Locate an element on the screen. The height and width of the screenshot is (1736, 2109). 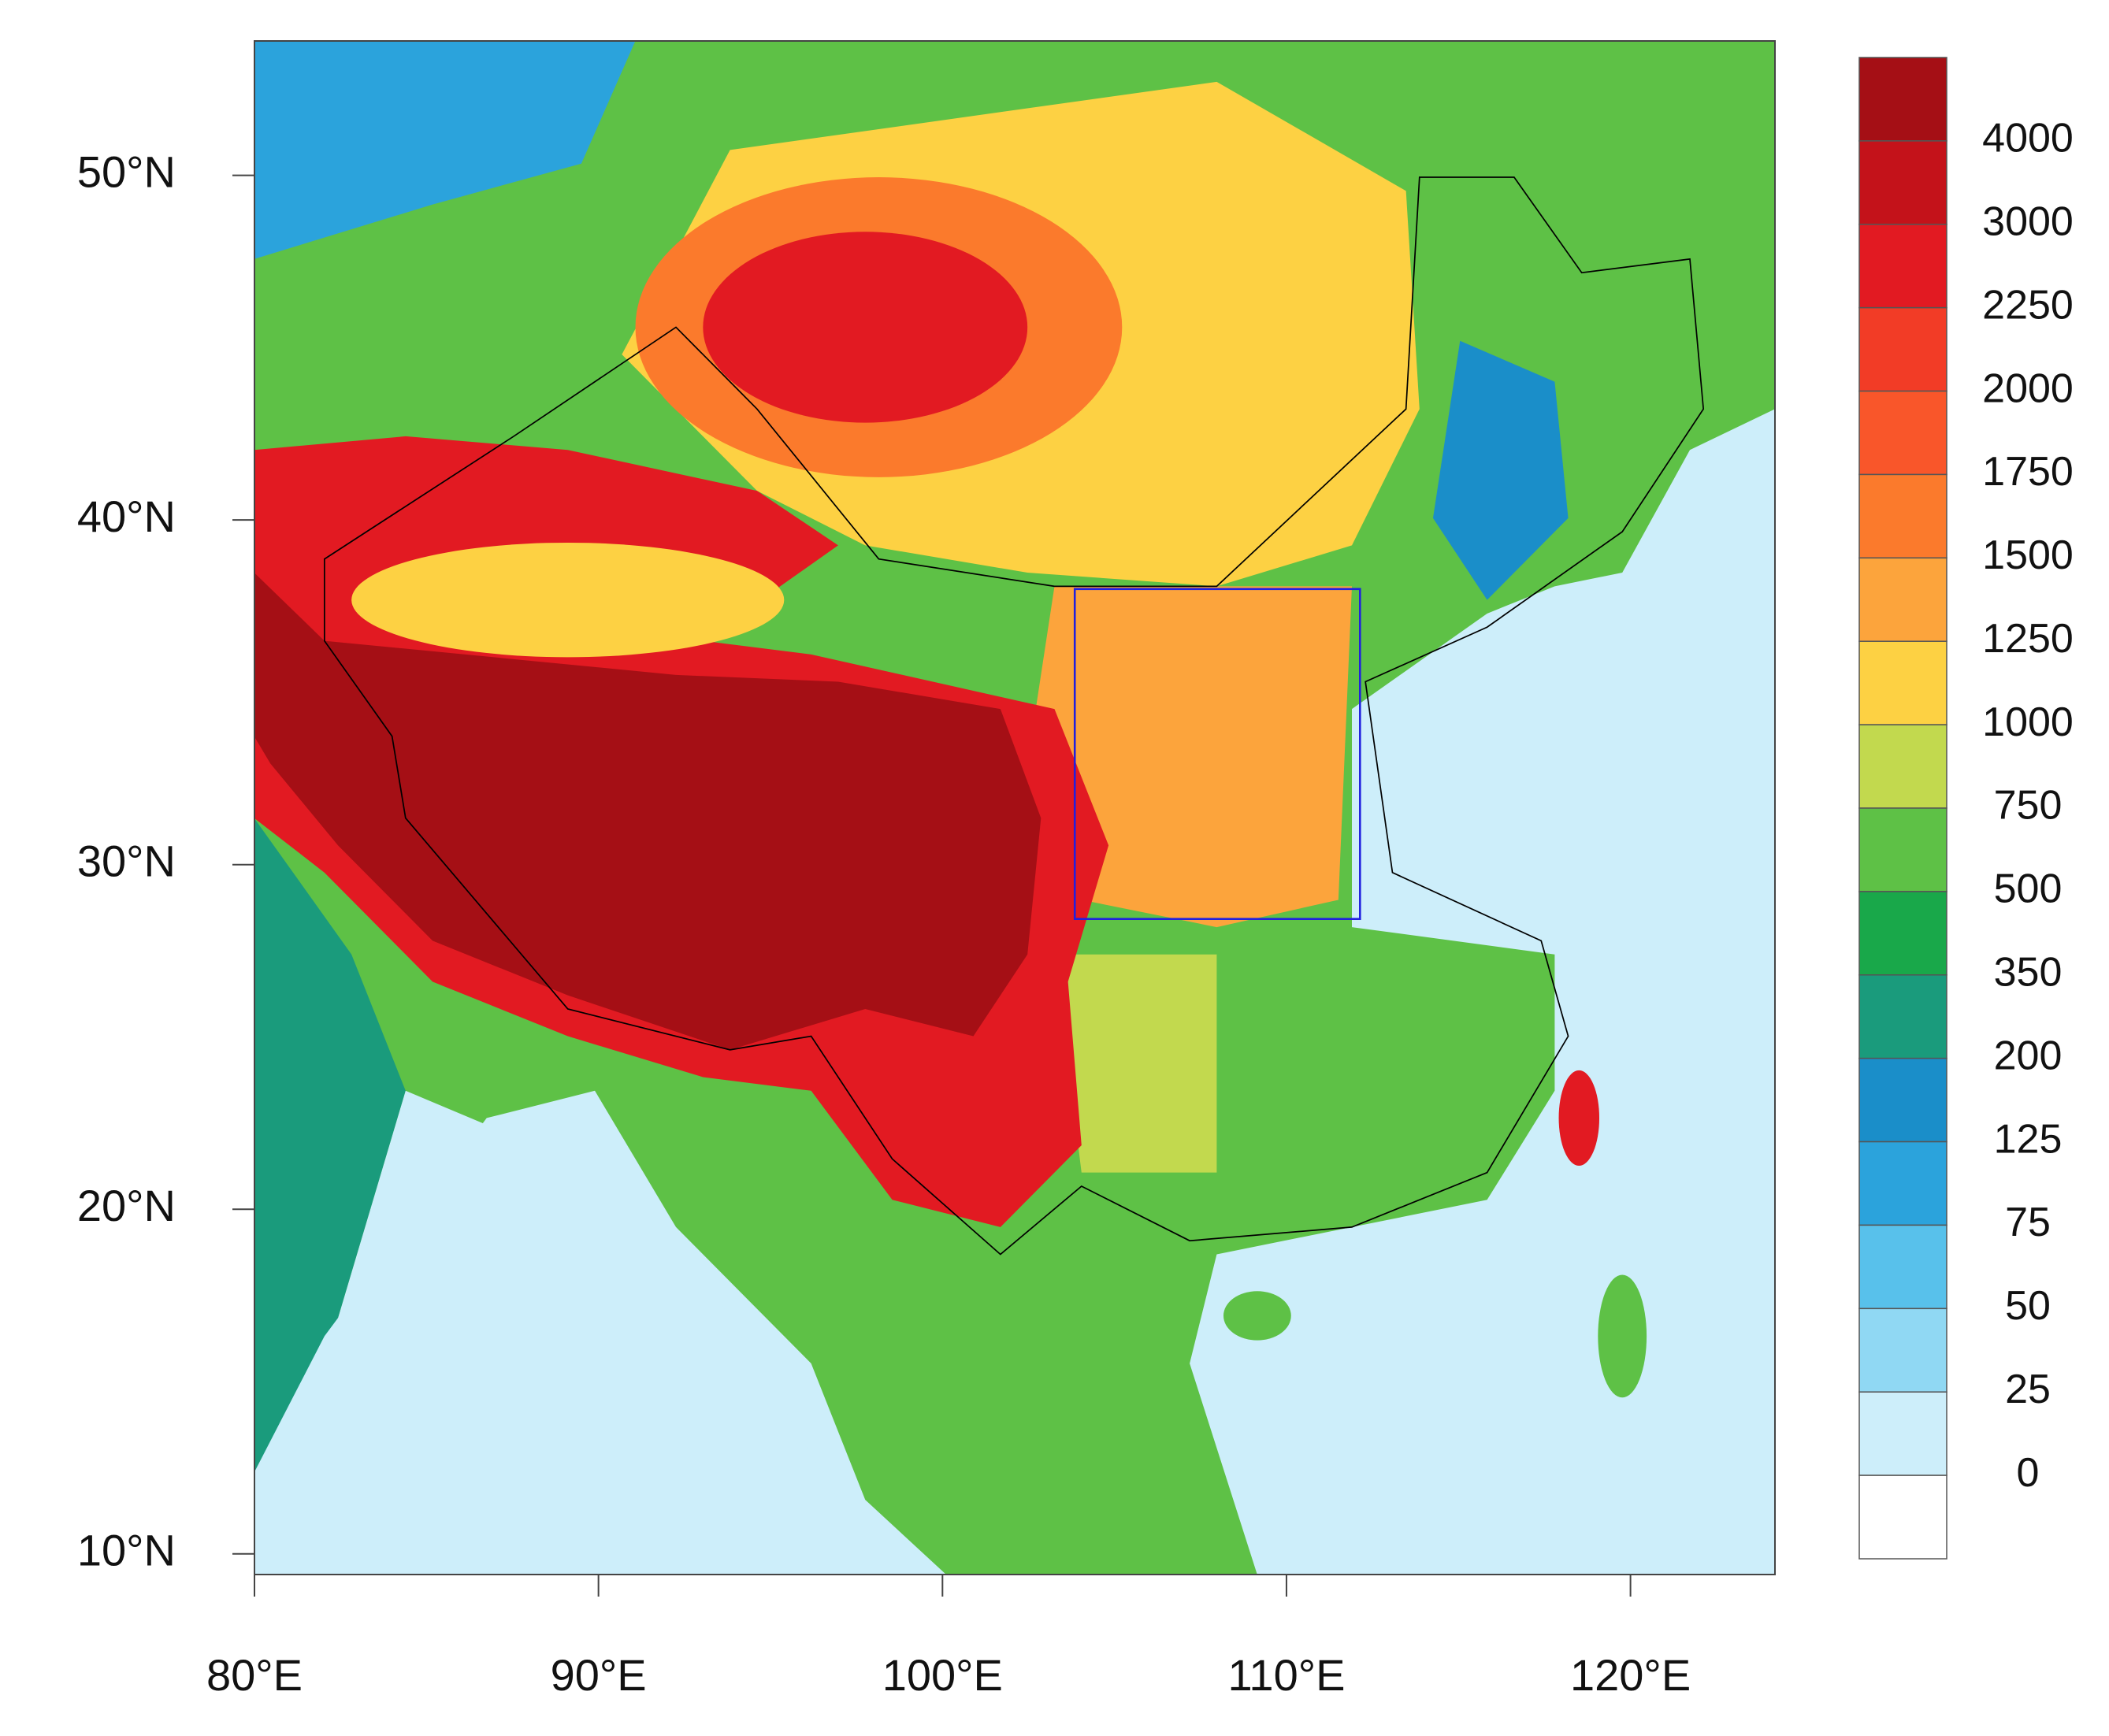
x-tick-label: 120°E is located at coordinates (1630, 1675).